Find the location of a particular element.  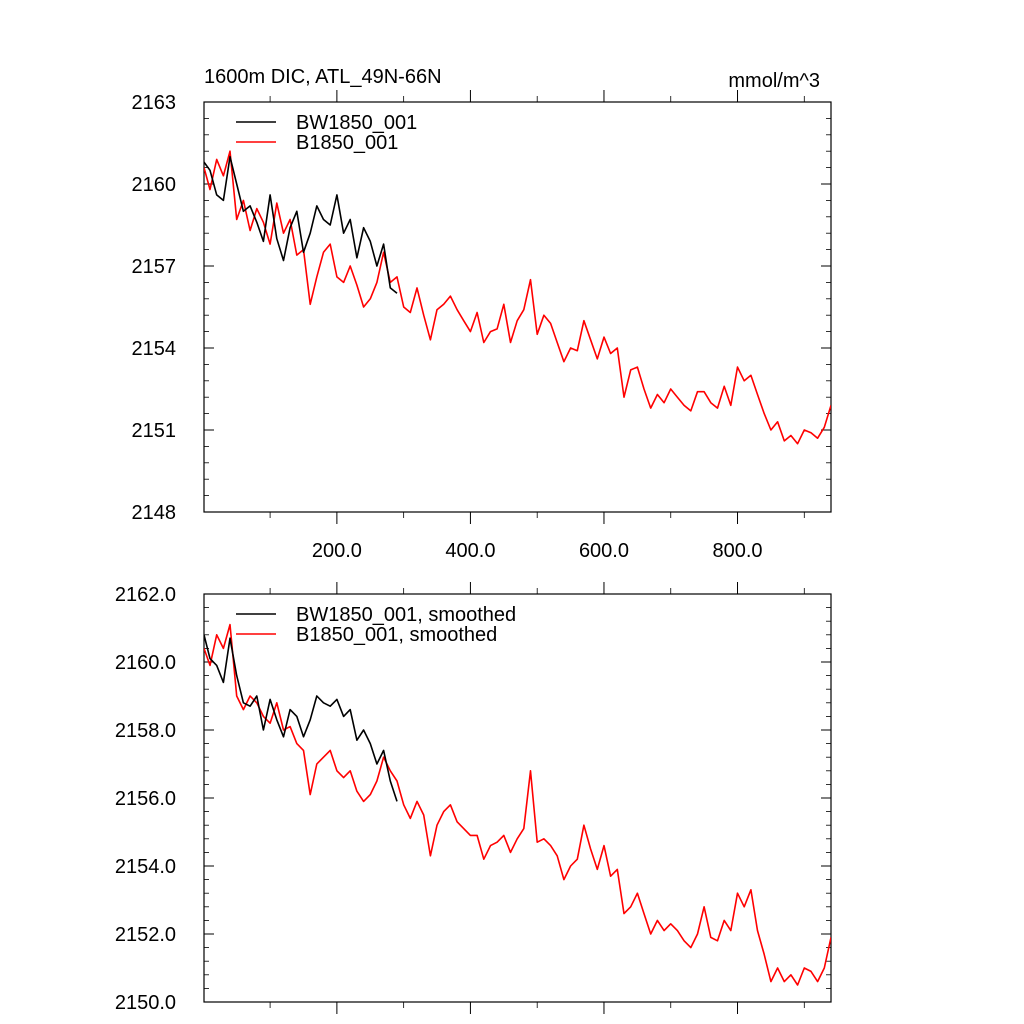

legend-label: BW1850_001, smoothed is located at coordinates (406, 615).